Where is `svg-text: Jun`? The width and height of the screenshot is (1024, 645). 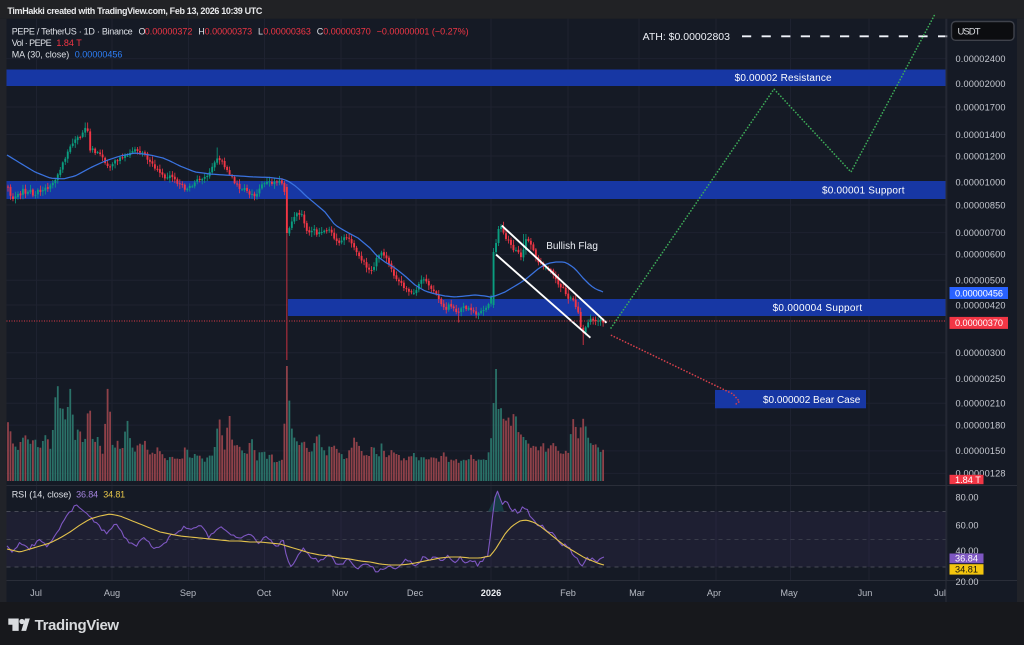
svg-text: Jun is located at coordinates (865, 593).